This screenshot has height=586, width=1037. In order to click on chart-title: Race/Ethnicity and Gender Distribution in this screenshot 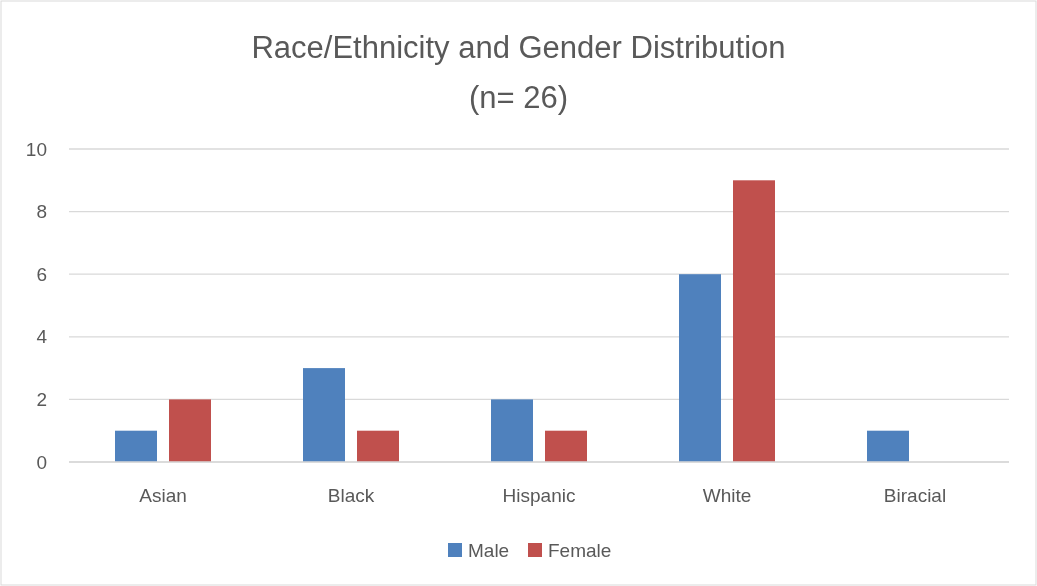, I will do `click(518, 47)`.